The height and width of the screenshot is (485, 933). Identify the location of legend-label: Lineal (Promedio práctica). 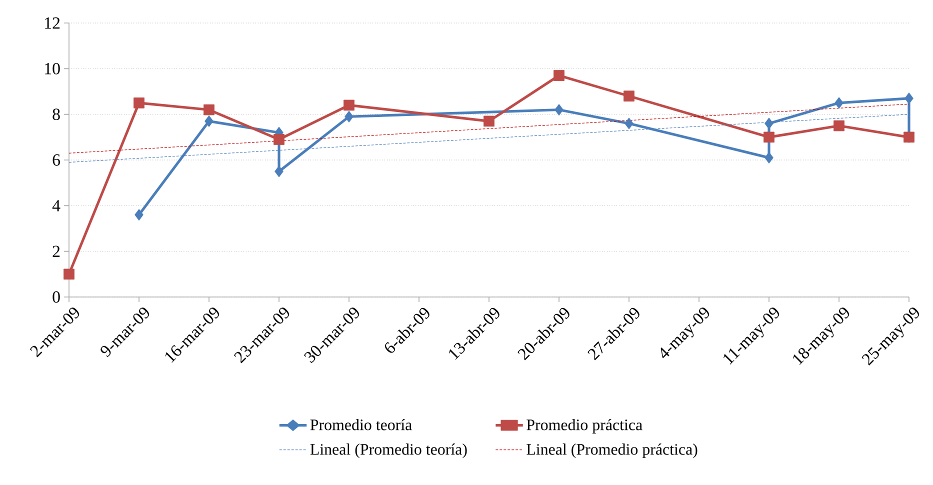
(612, 451).